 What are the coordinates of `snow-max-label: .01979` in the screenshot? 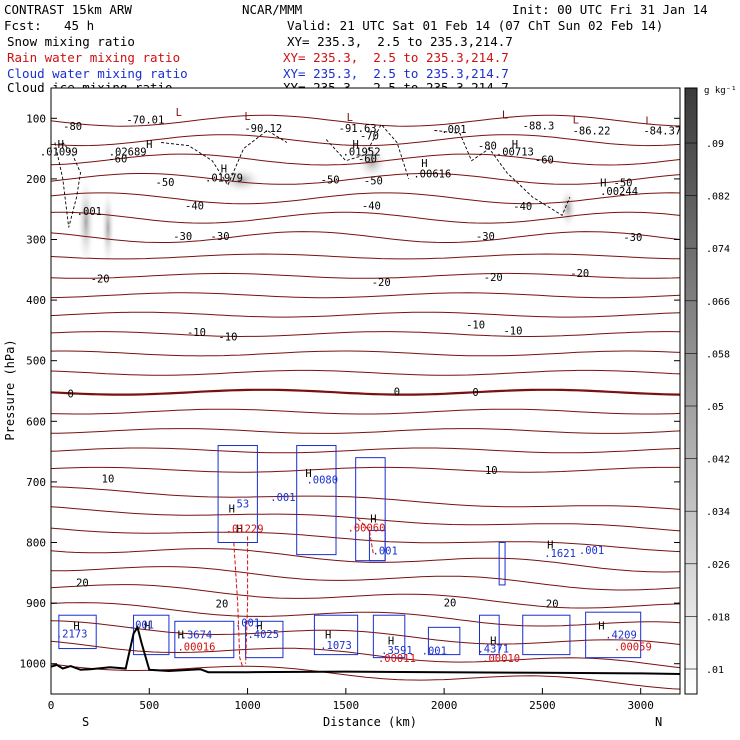 It's located at (224, 179).